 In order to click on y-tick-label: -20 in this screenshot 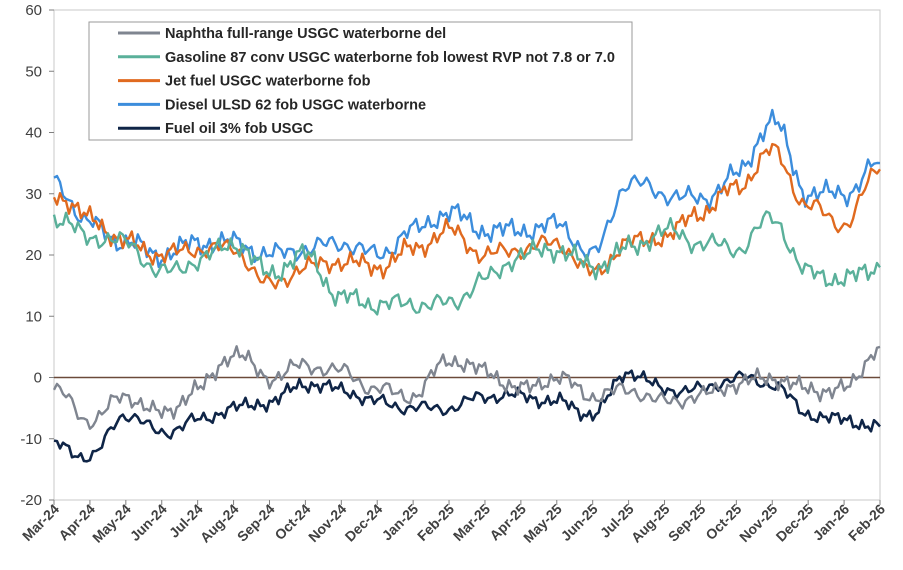, I will do `click(31, 500)`.